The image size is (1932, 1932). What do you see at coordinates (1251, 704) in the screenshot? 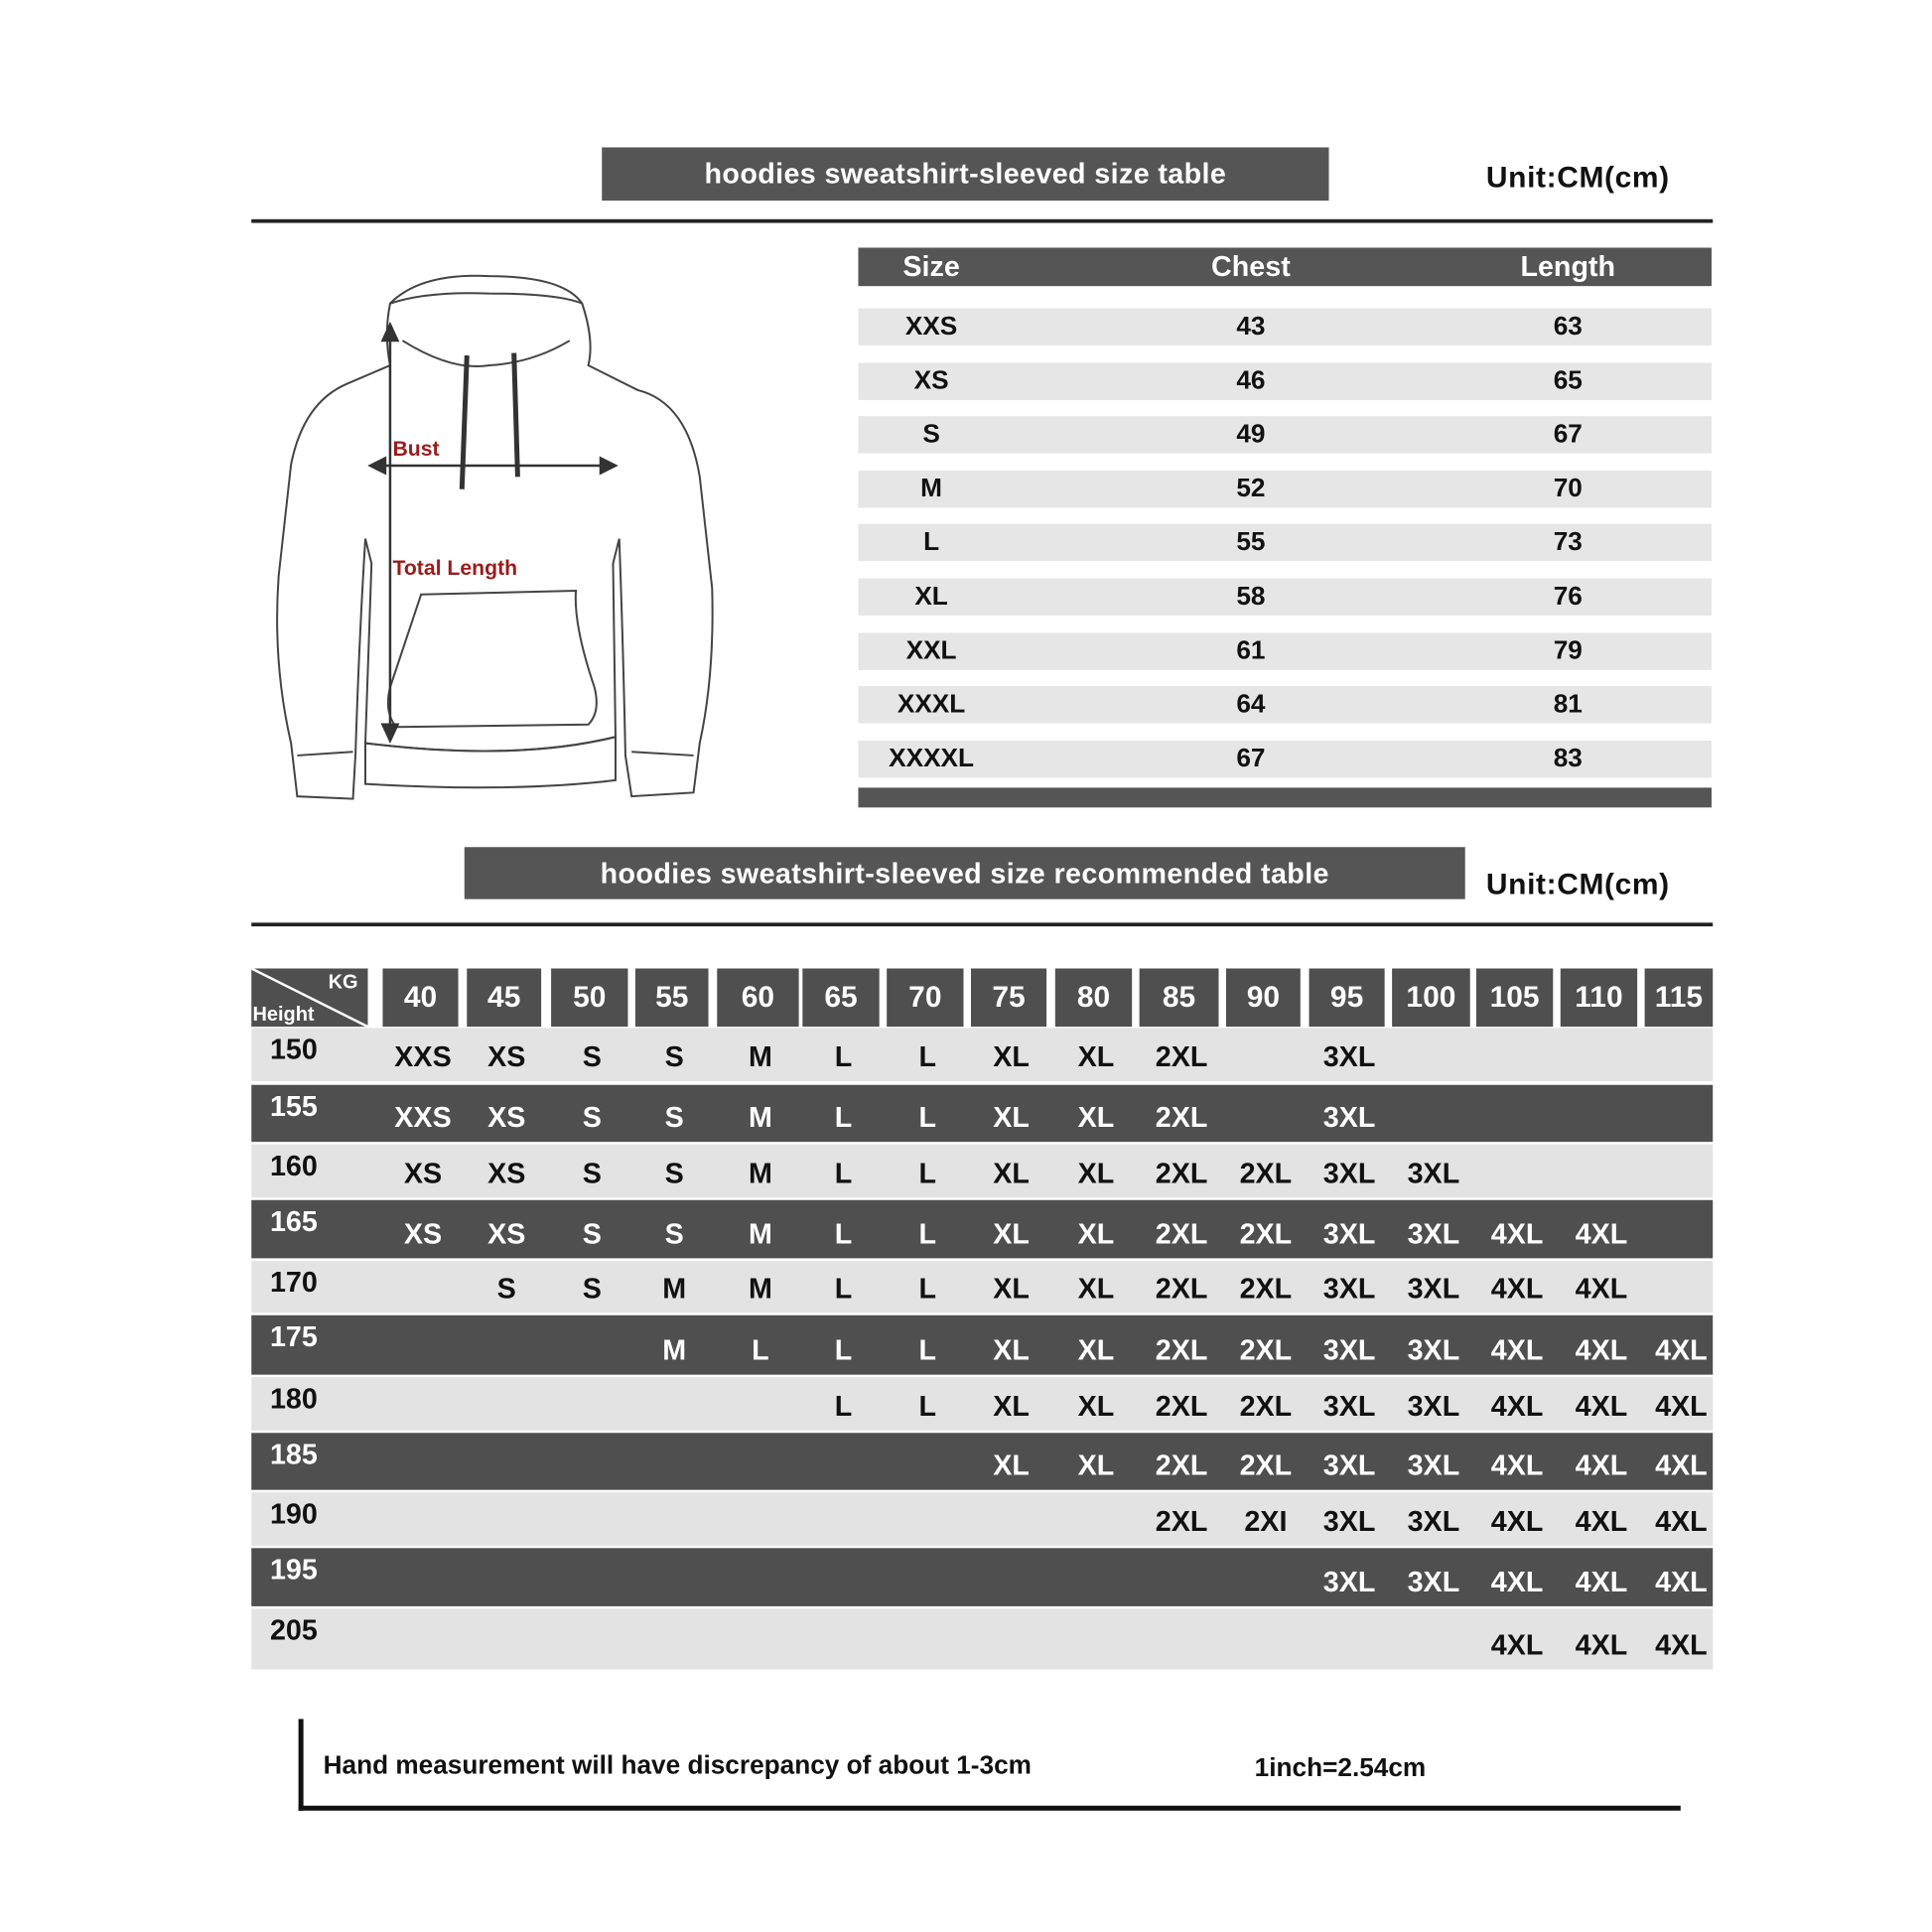
I see `chest-cell: 64` at bounding box center [1251, 704].